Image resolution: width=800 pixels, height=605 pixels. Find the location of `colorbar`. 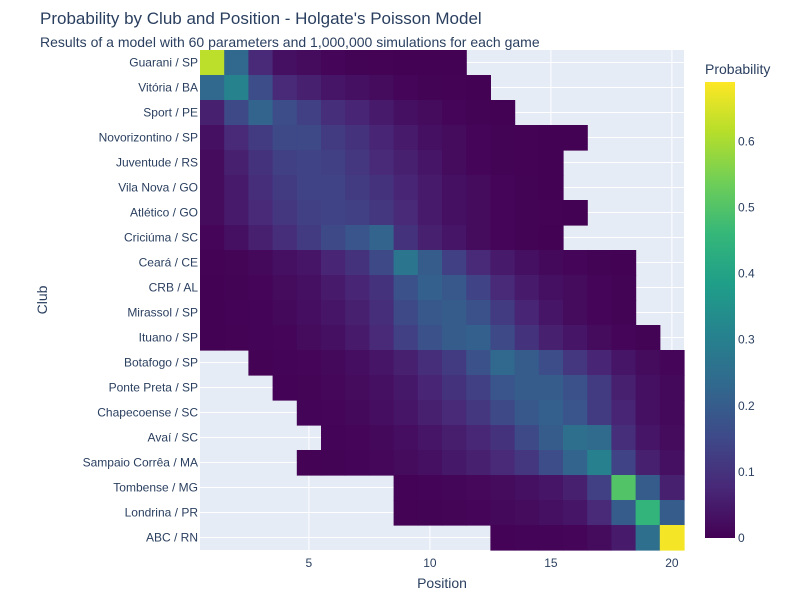

colorbar is located at coordinates (720, 310).